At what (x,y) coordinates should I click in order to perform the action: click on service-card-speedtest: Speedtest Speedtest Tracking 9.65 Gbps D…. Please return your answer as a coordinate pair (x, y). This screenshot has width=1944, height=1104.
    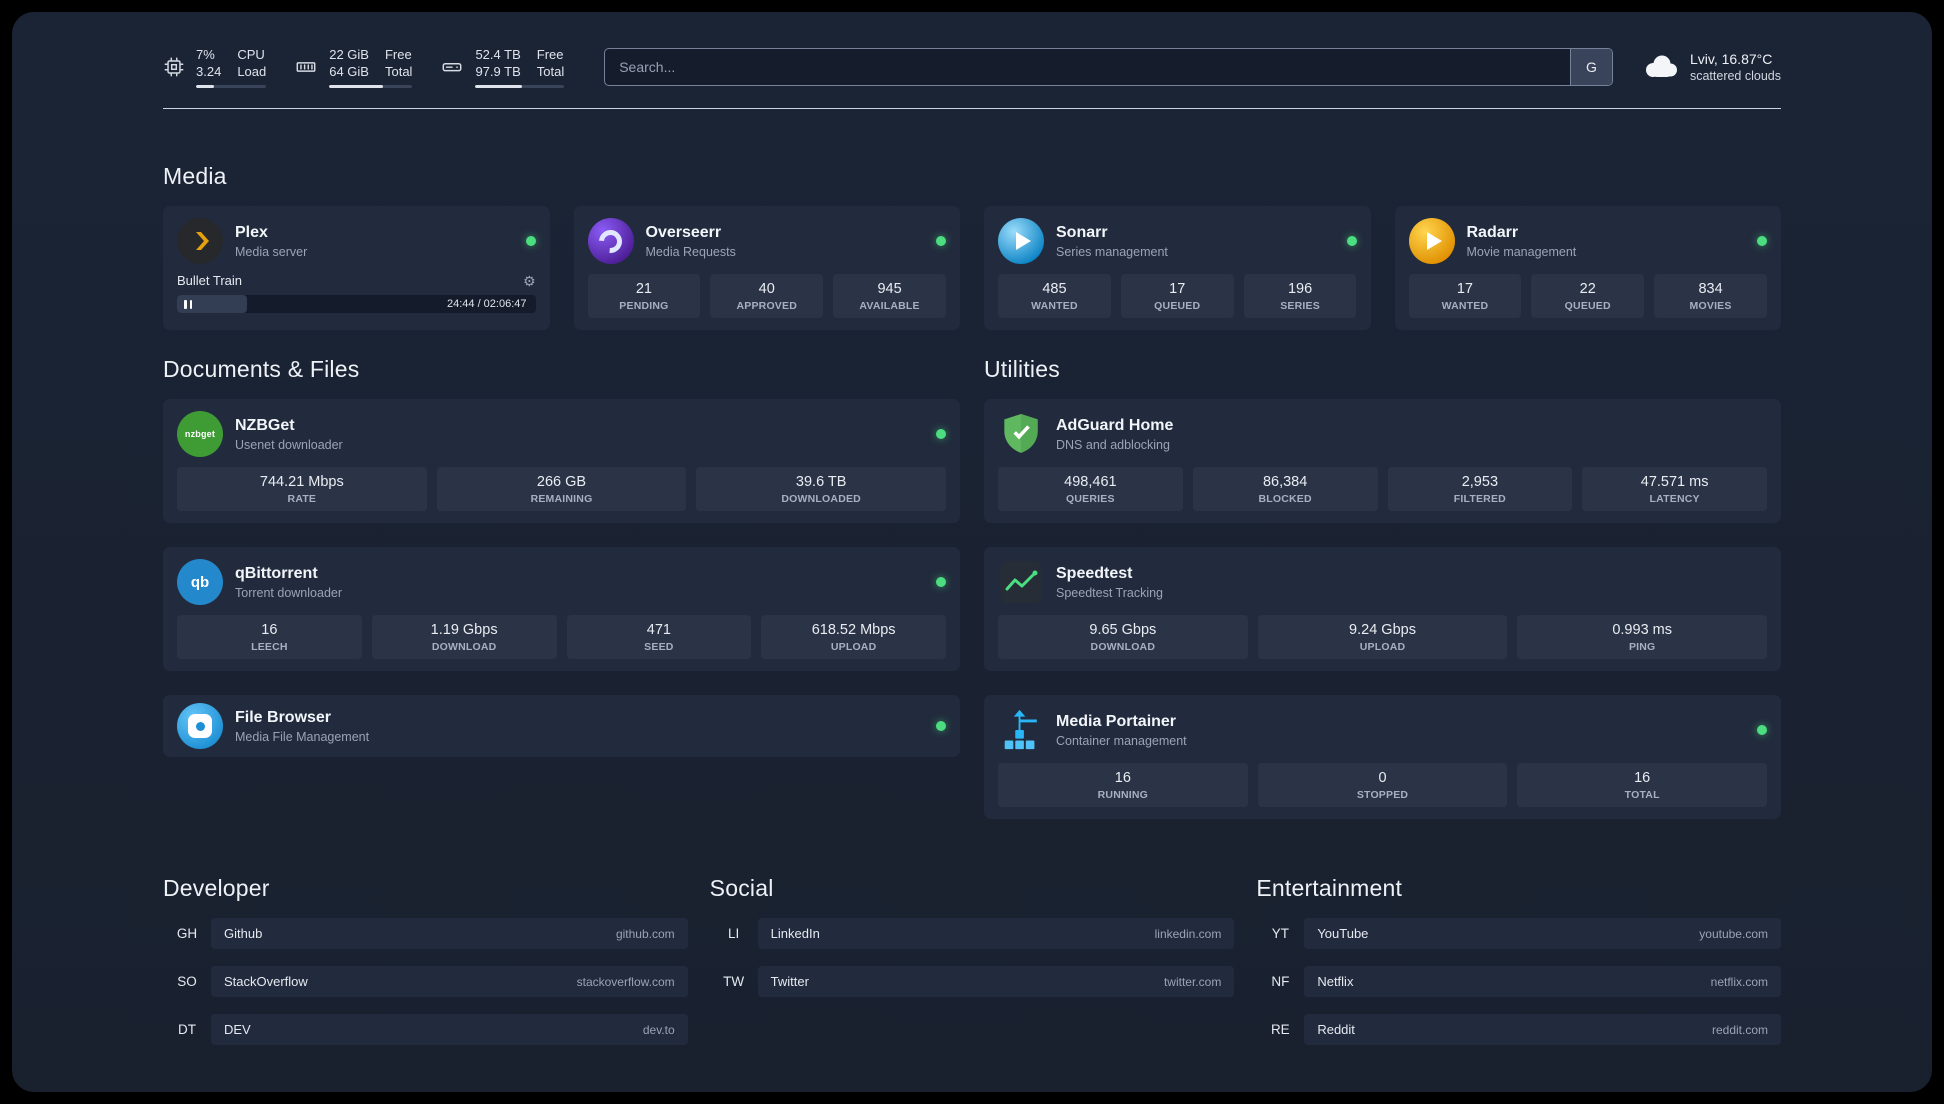
    Looking at the image, I should click on (1382, 609).